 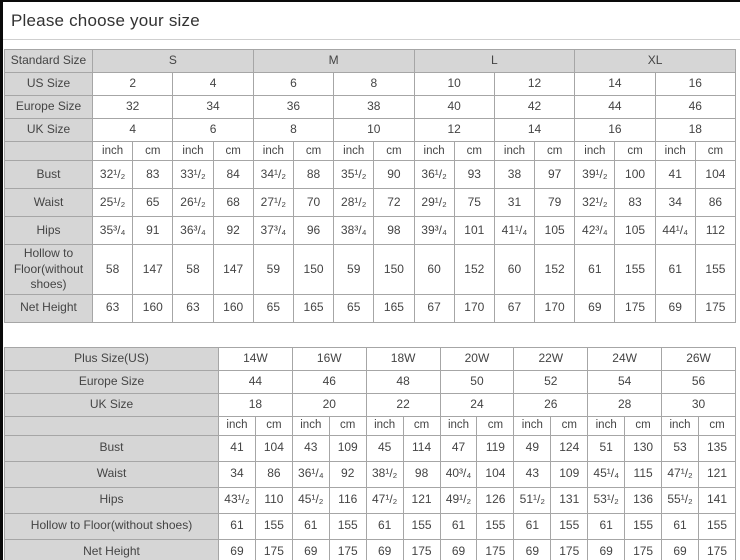 What do you see at coordinates (680, 448) in the screenshot?
I see `value-cell: 53` at bounding box center [680, 448].